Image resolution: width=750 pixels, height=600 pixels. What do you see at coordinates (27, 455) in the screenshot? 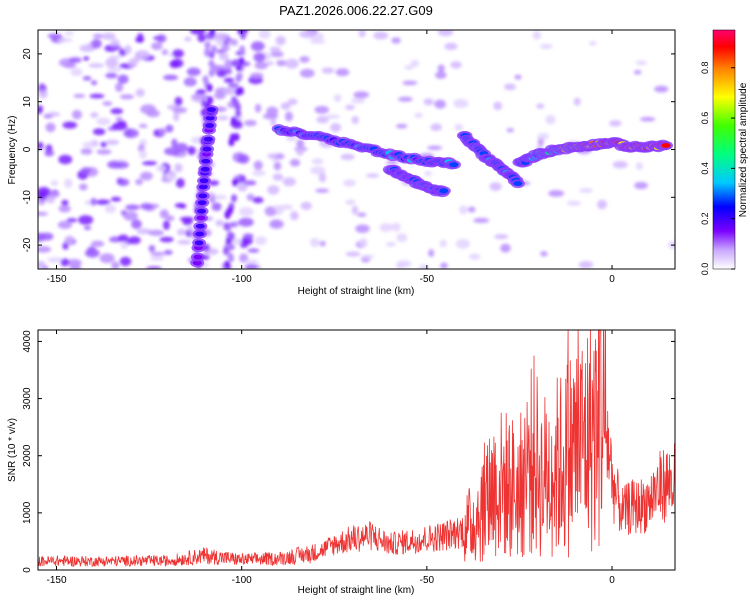
I see `bottom-y-tick-label: 2000` at bounding box center [27, 455].